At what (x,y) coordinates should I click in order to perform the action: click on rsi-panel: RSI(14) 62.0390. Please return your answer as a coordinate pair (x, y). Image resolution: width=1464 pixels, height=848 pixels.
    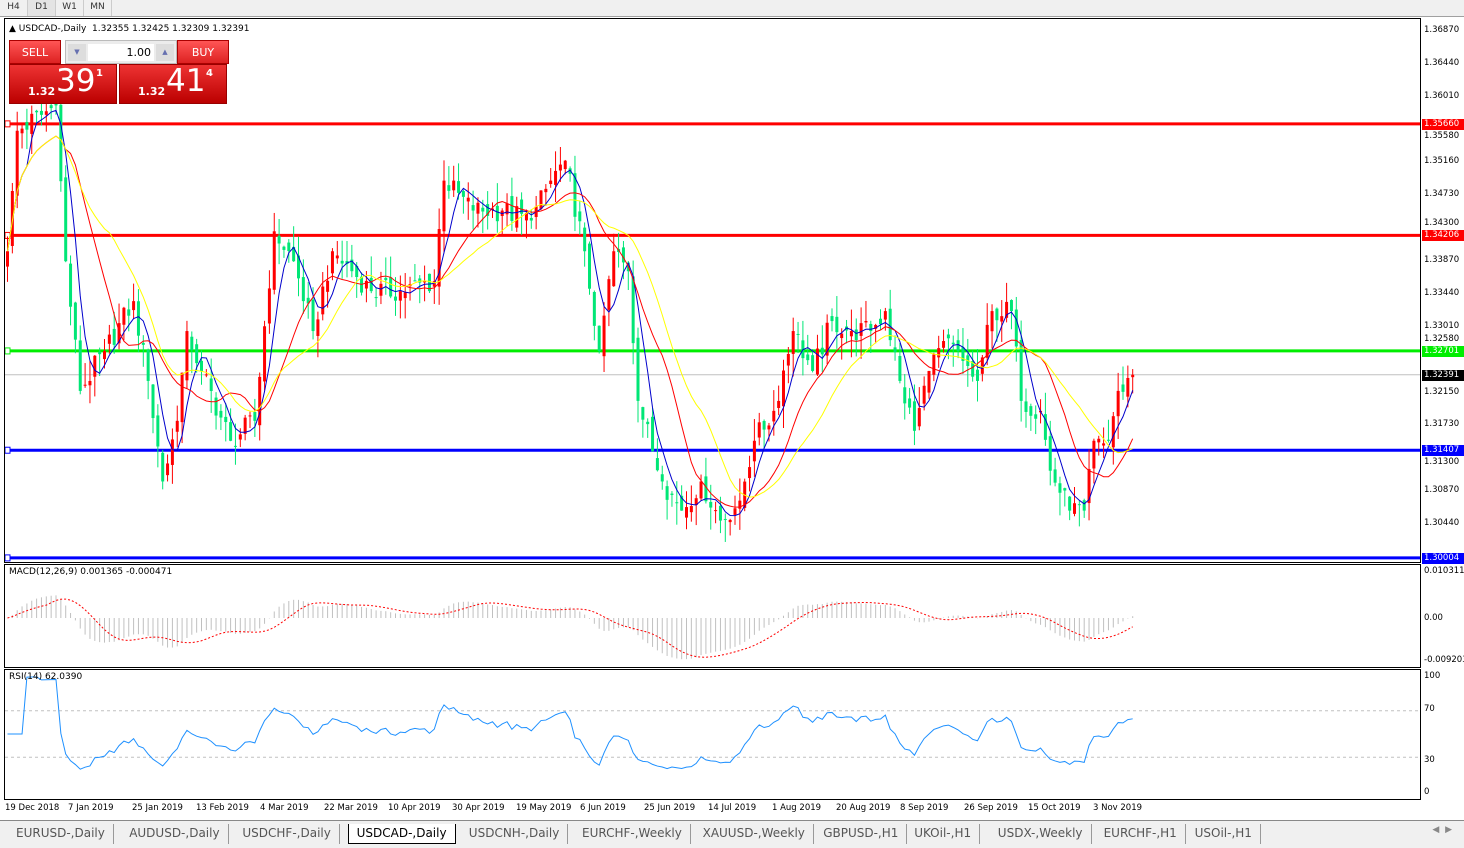
    Looking at the image, I should click on (712, 734).